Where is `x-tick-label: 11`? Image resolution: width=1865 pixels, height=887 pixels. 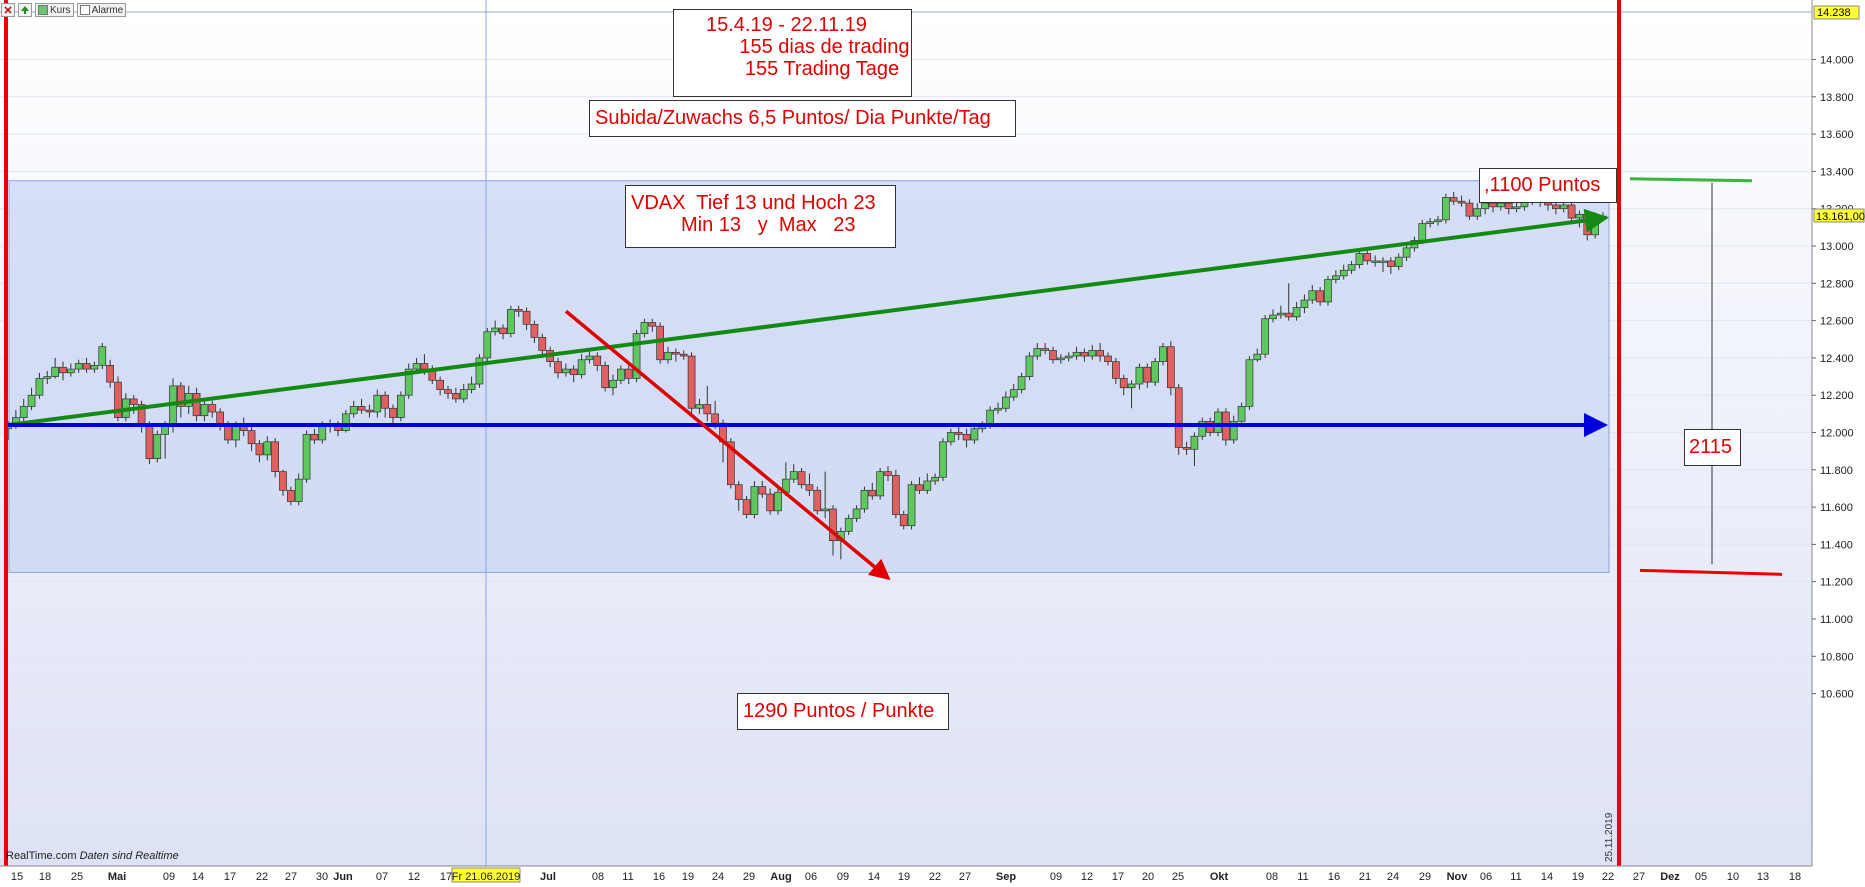
x-tick-label: 11 is located at coordinates (627, 877).